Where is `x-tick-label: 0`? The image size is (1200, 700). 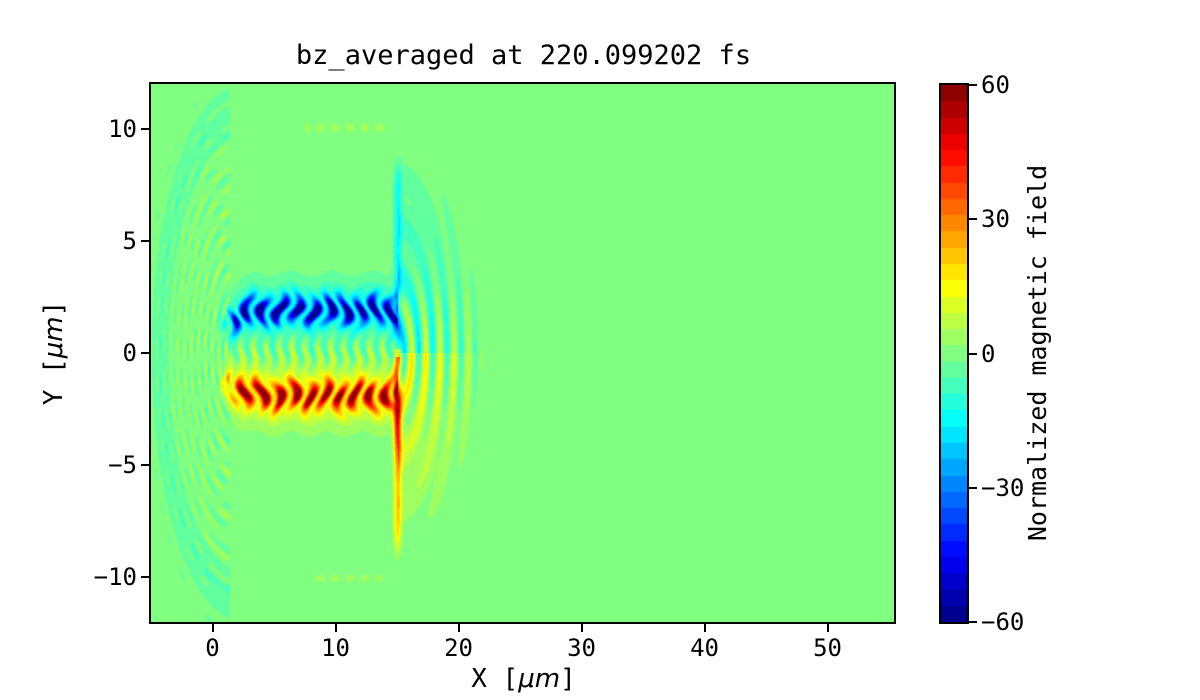
x-tick-label: 0 is located at coordinates (212, 648).